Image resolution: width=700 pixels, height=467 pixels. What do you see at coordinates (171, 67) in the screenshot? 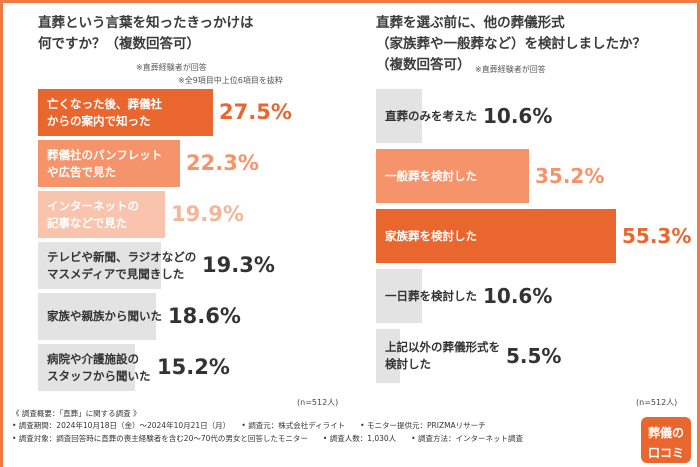
I see `left-note-1: ※直葬経験者が回答` at bounding box center [171, 67].